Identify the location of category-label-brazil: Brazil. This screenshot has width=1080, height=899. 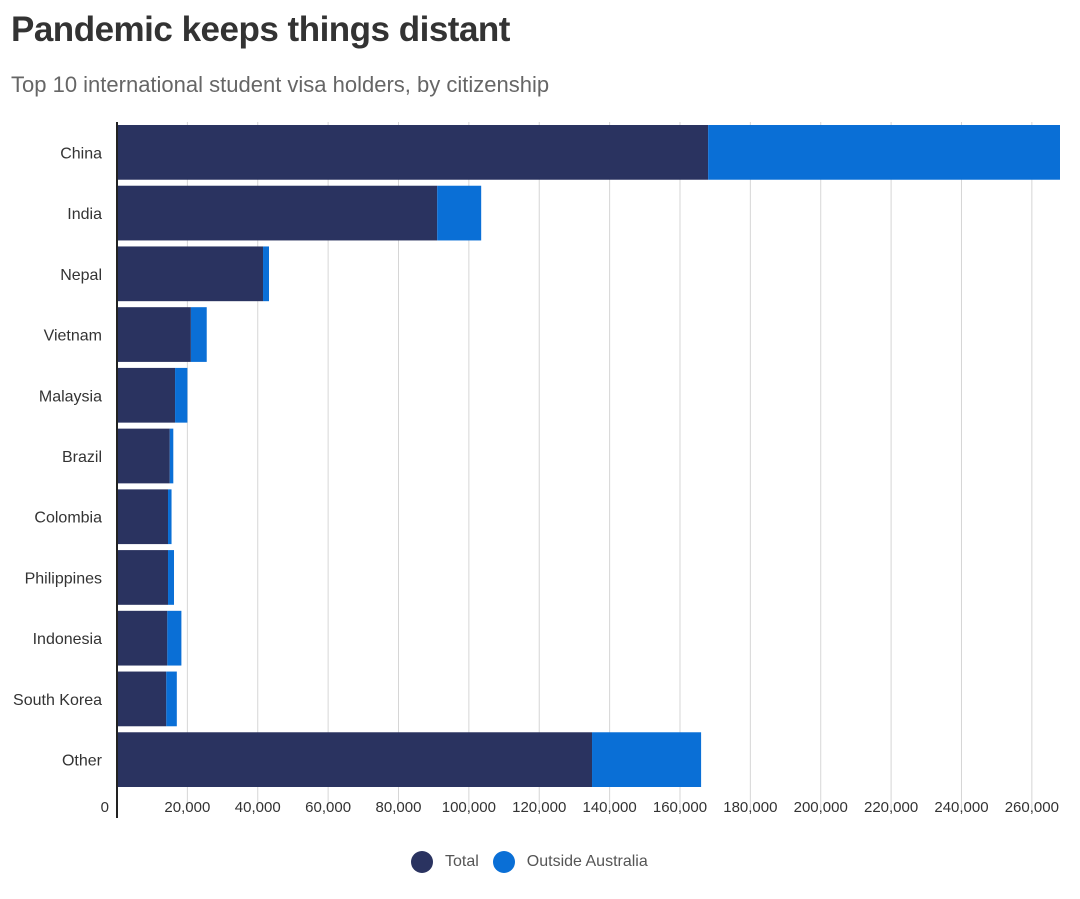
(82, 457).